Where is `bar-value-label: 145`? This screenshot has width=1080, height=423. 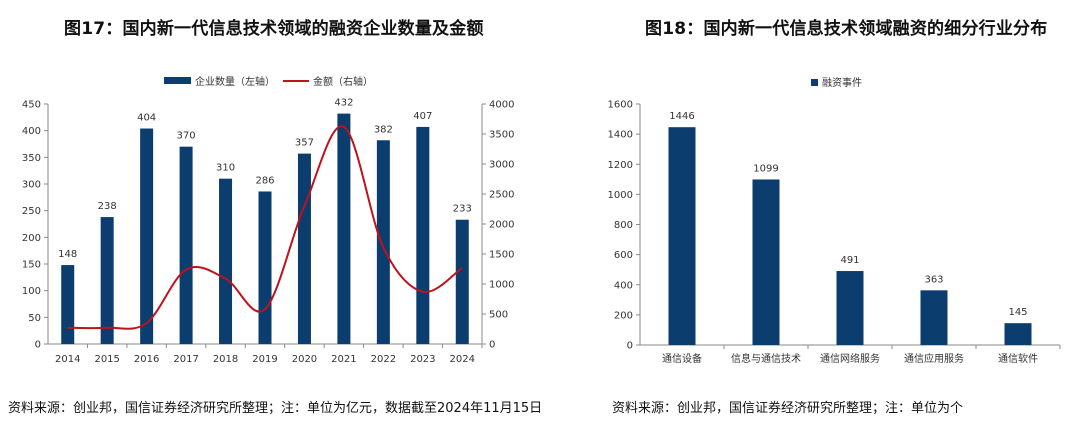 bar-value-label: 145 is located at coordinates (1017, 312).